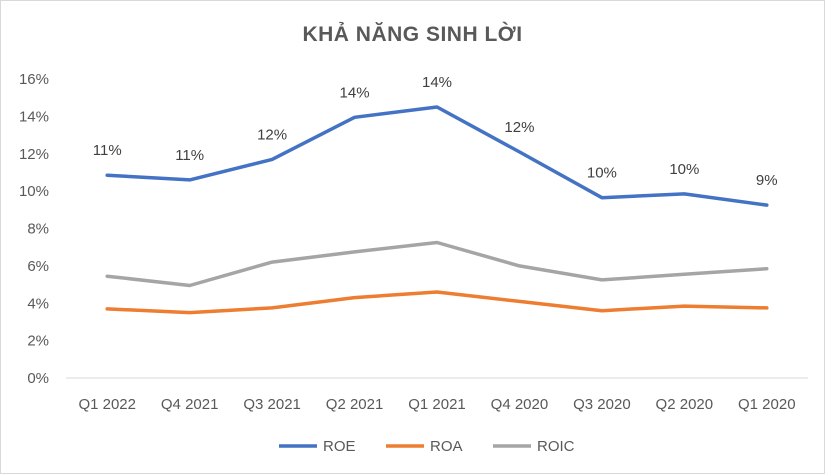 The image size is (825, 474). What do you see at coordinates (272, 404) in the screenshot?
I see `x-tick-label: Q3 2021` at bounding box center [272, 404].